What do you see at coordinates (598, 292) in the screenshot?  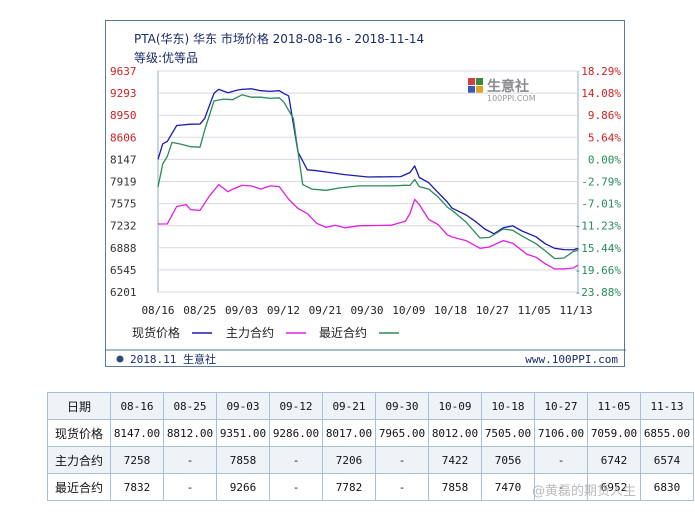 I see `y-right-tick-label: -23.88%` at bounding box center [598, 292].